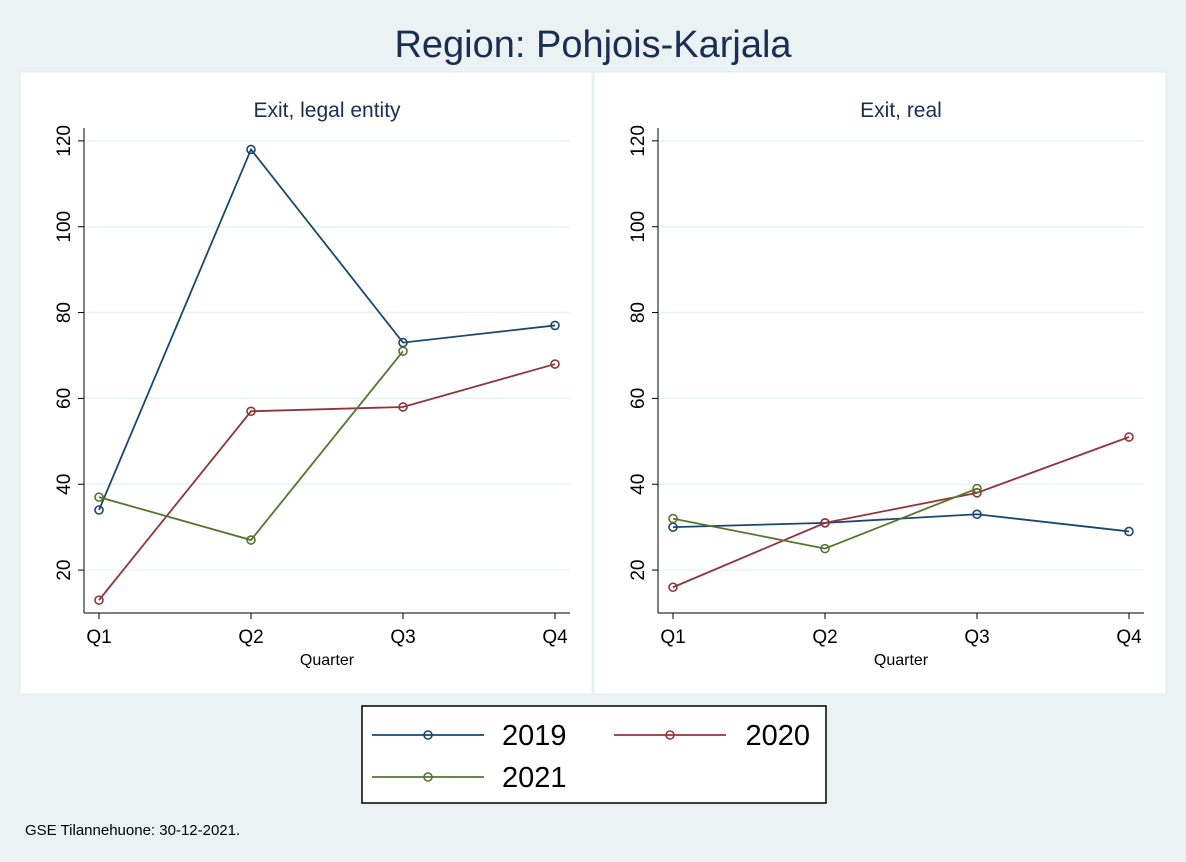  Describe the element at coordinates (777, 736) in the screenshot. I see `legend-label-2020: 2020` at that location.